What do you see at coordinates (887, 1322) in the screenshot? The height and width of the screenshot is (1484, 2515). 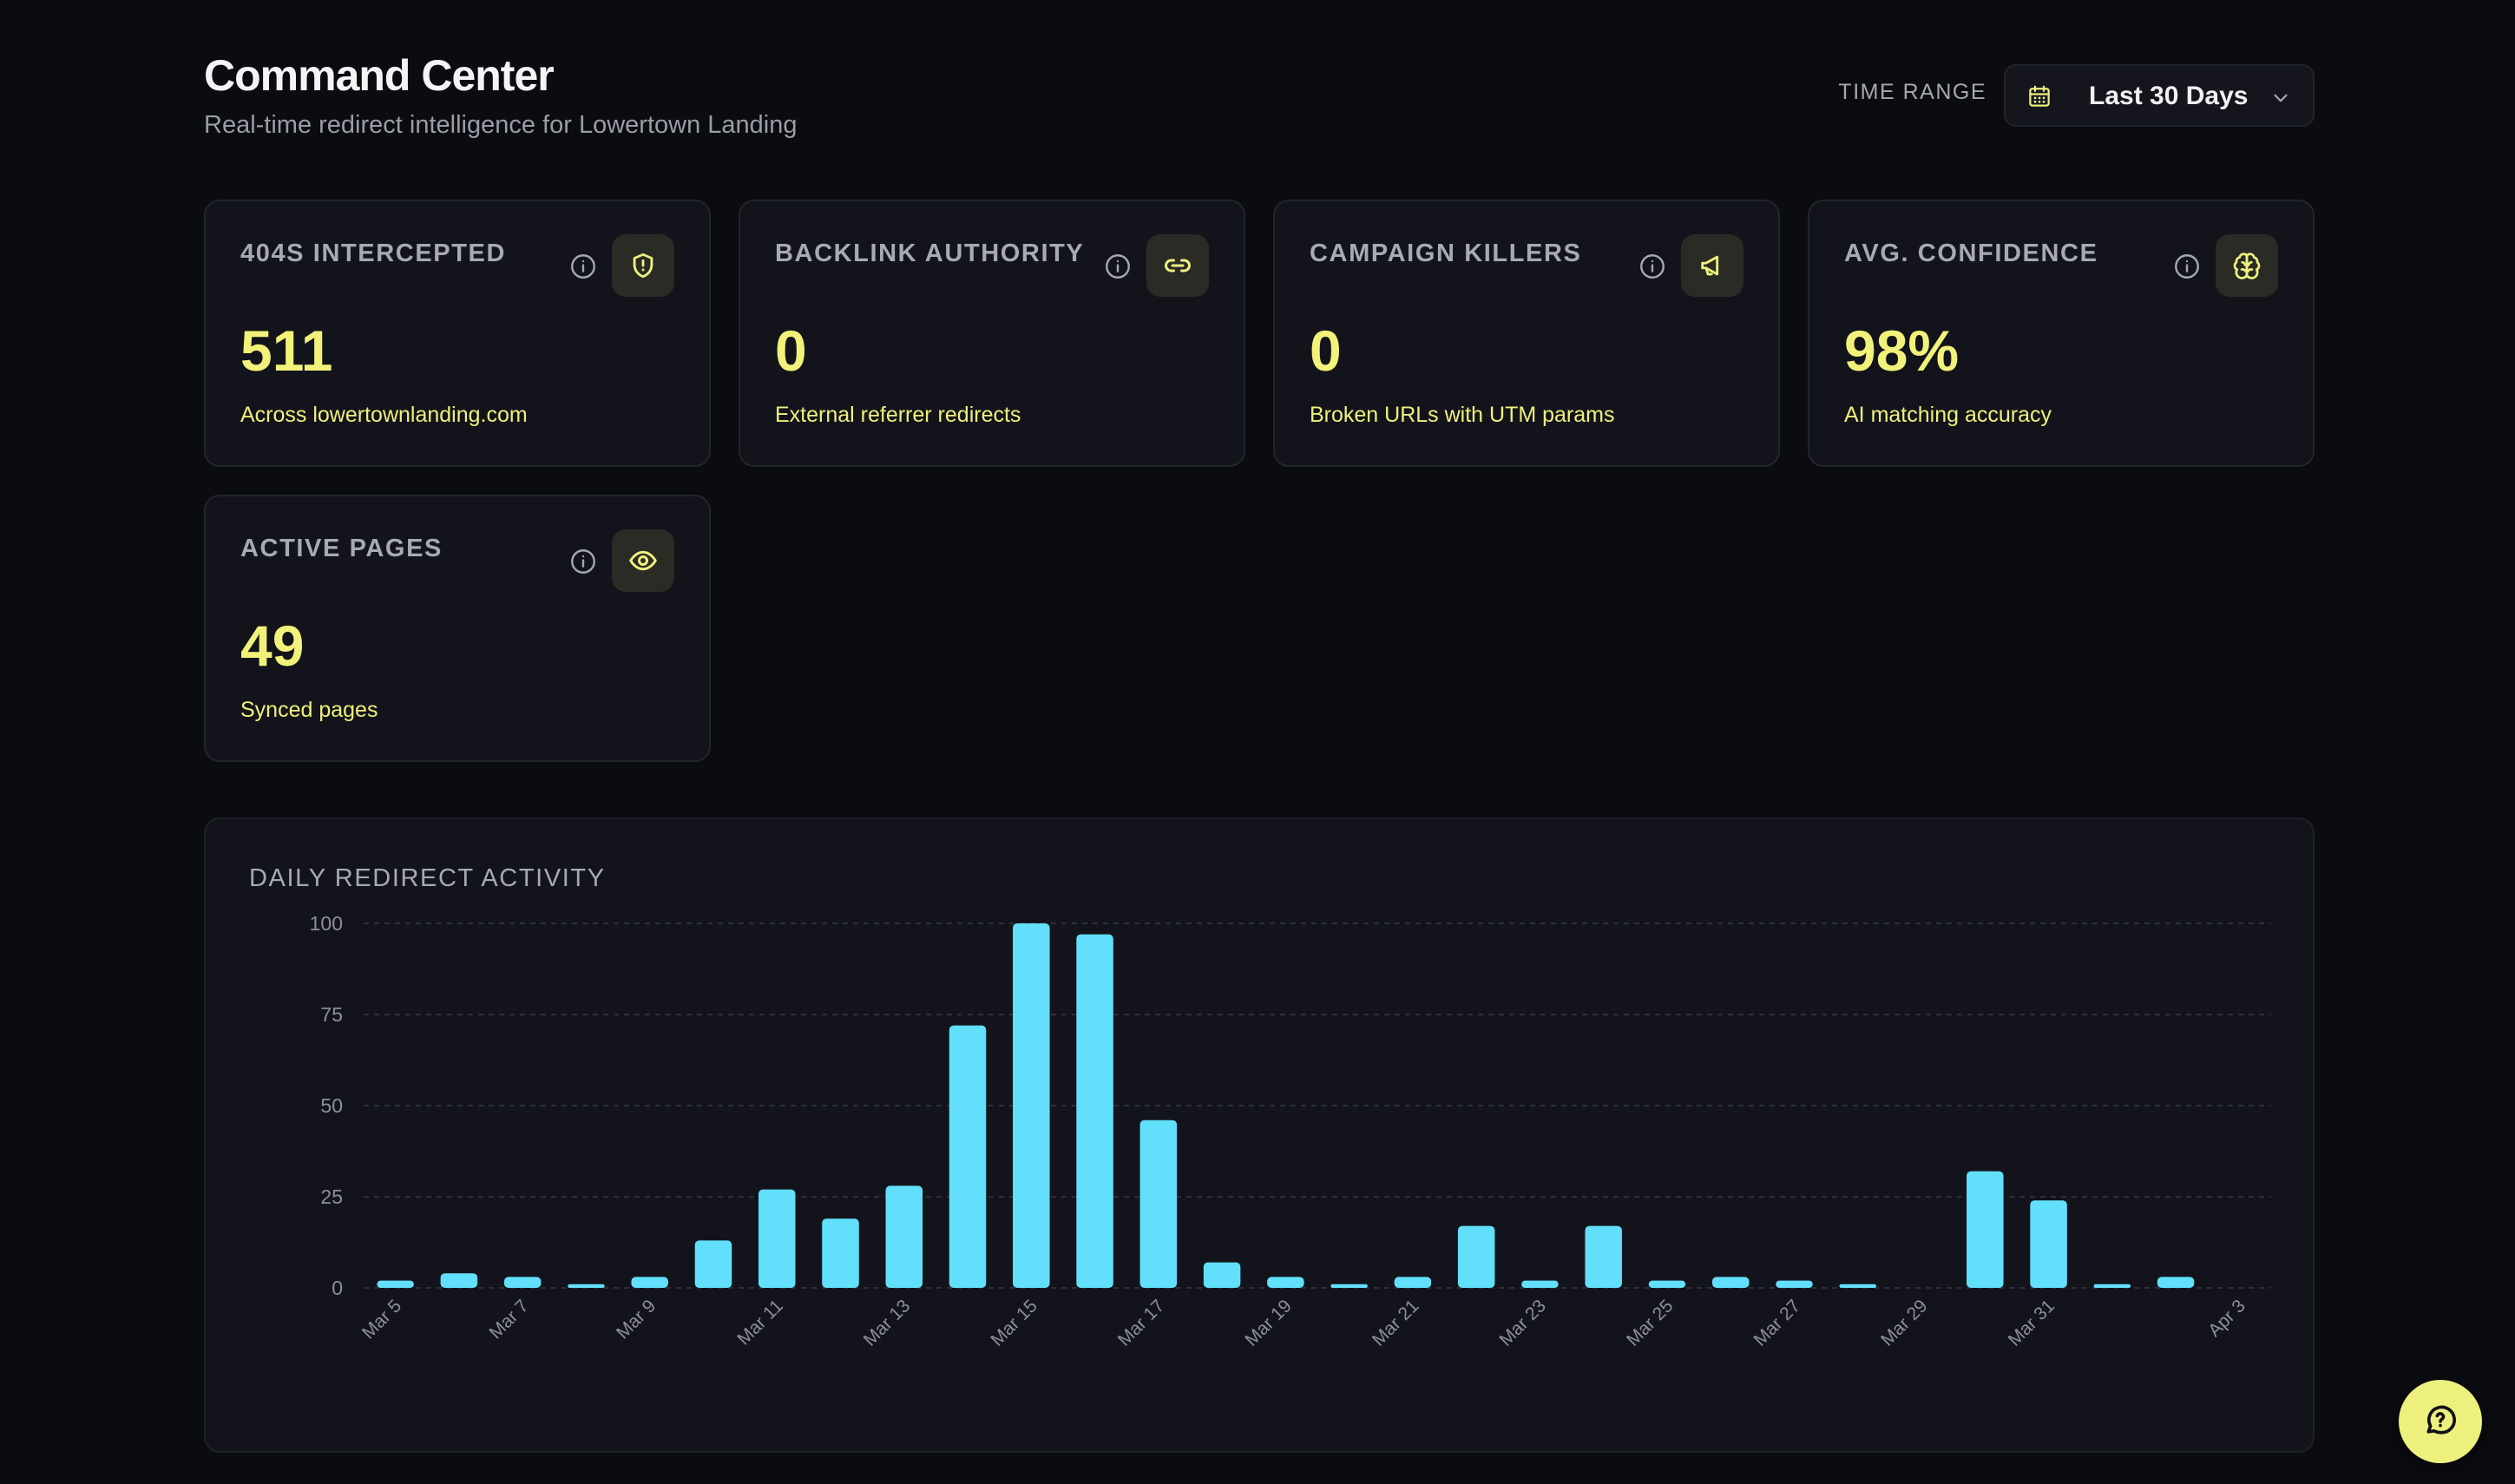 I see `x-tick-label: Mar 13` at bounding box center [887, 1322].